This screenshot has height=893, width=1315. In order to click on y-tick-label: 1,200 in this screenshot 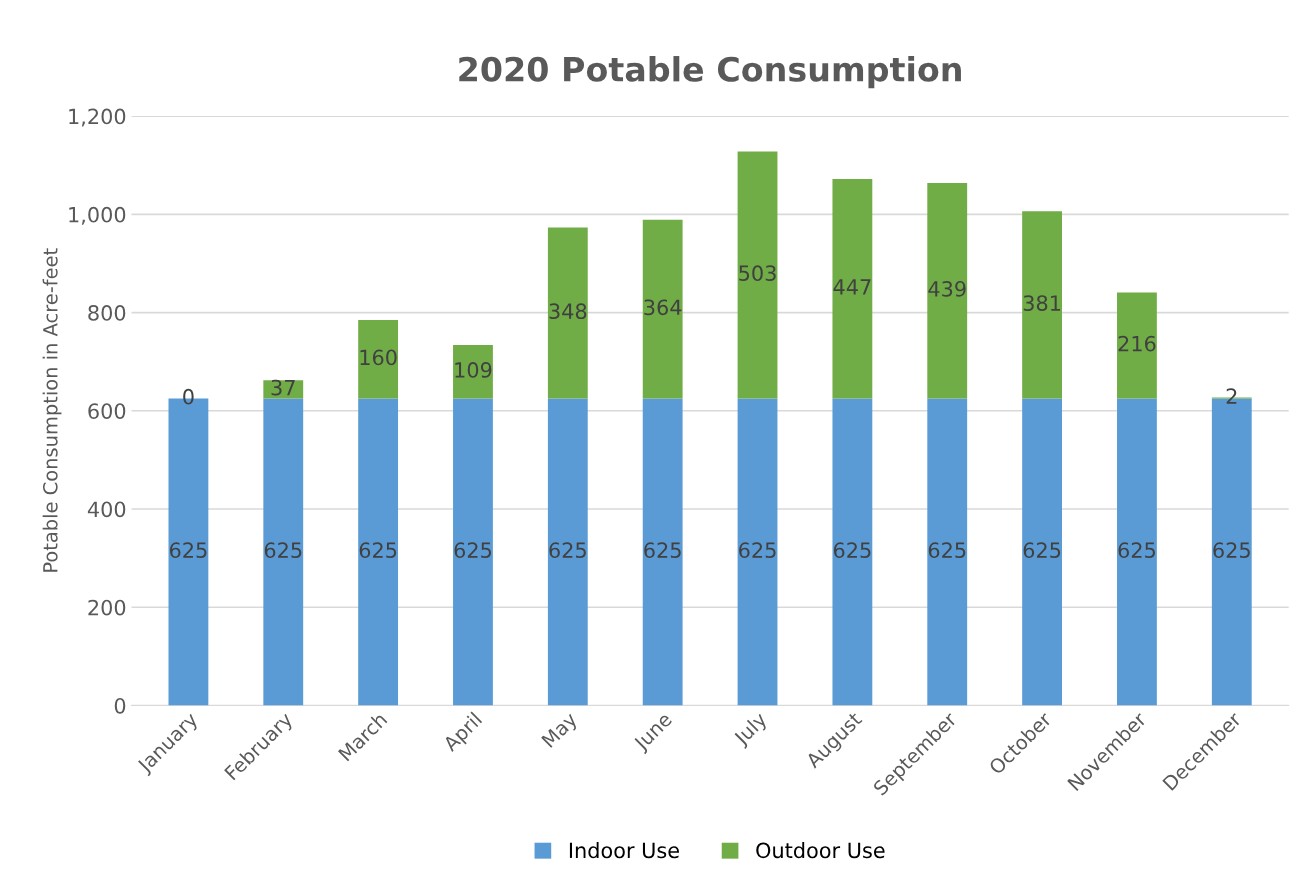, I will do `click(97, 117)`.